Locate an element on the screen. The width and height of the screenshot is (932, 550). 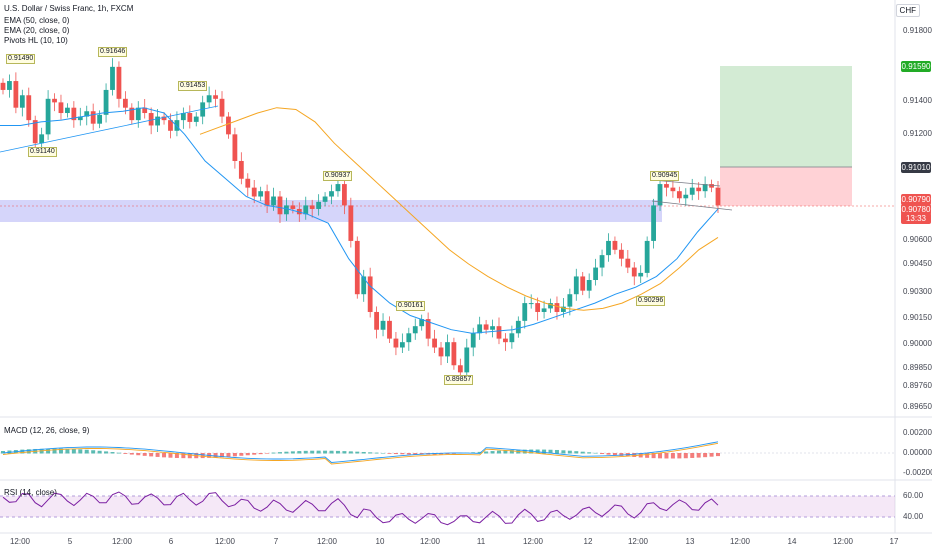
indicator-pivots: Pivots HL (10, 10) is located at coordinates (36, 40).